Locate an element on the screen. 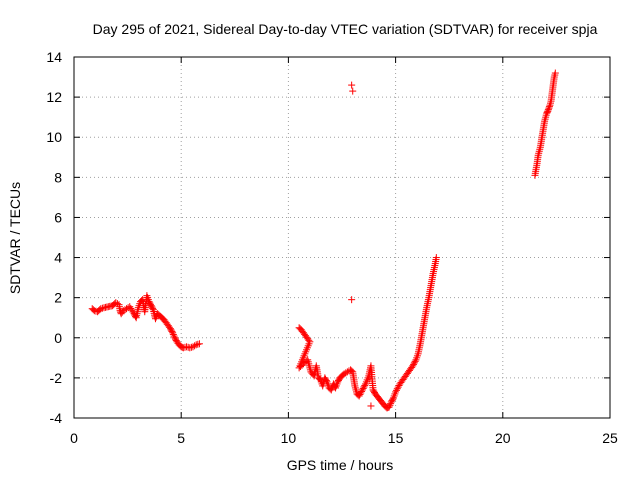 The image size is (640, 480). y-tick-label: 12 is located at coordinates (54, 97).